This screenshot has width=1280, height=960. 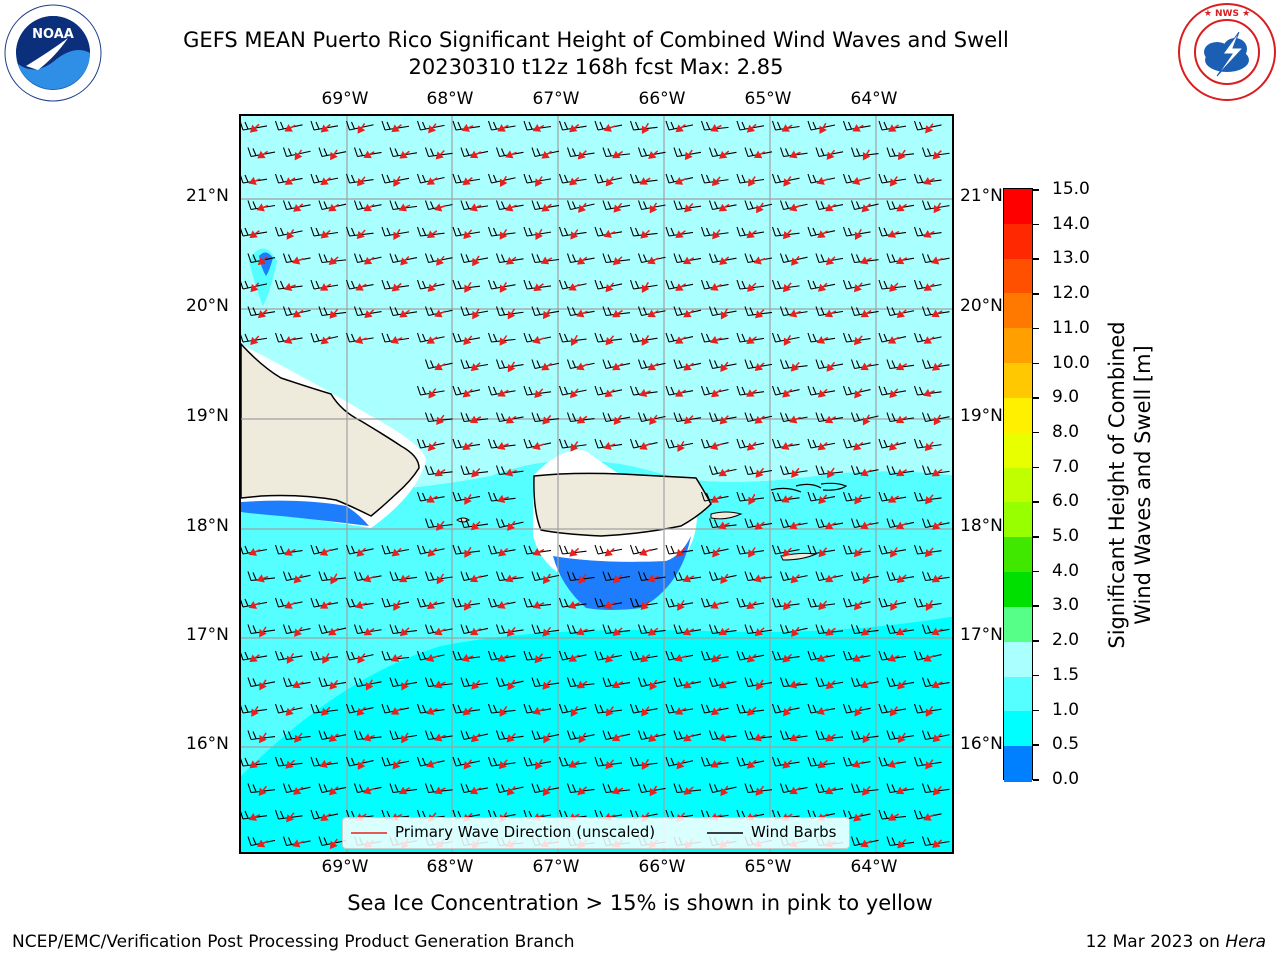 What do you see at coordinates (369, 833) in the screenshot?
I see `wave-direction-legend-icon` at bounding box center [369, 833].